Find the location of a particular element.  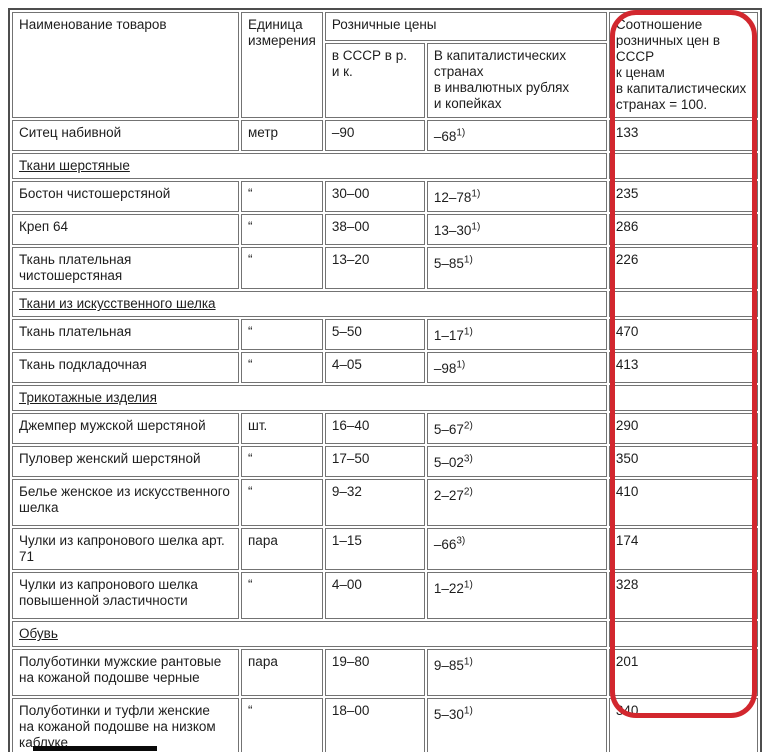

section-title-text: Ткани шерстяные is located at coordinates (74, 165).